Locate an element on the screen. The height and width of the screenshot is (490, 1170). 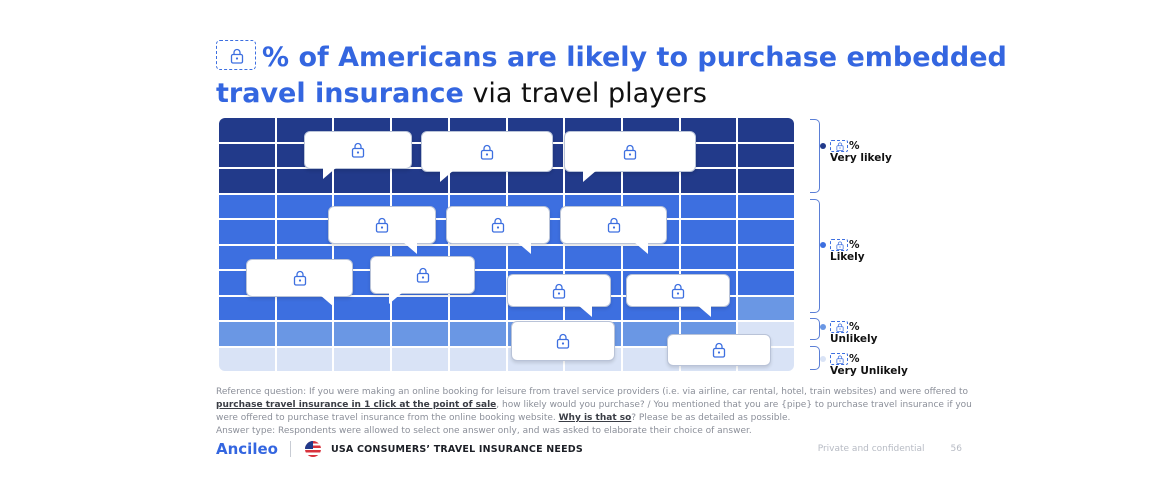
title-line2-light: via travel players is located at coordinates (585, 93).